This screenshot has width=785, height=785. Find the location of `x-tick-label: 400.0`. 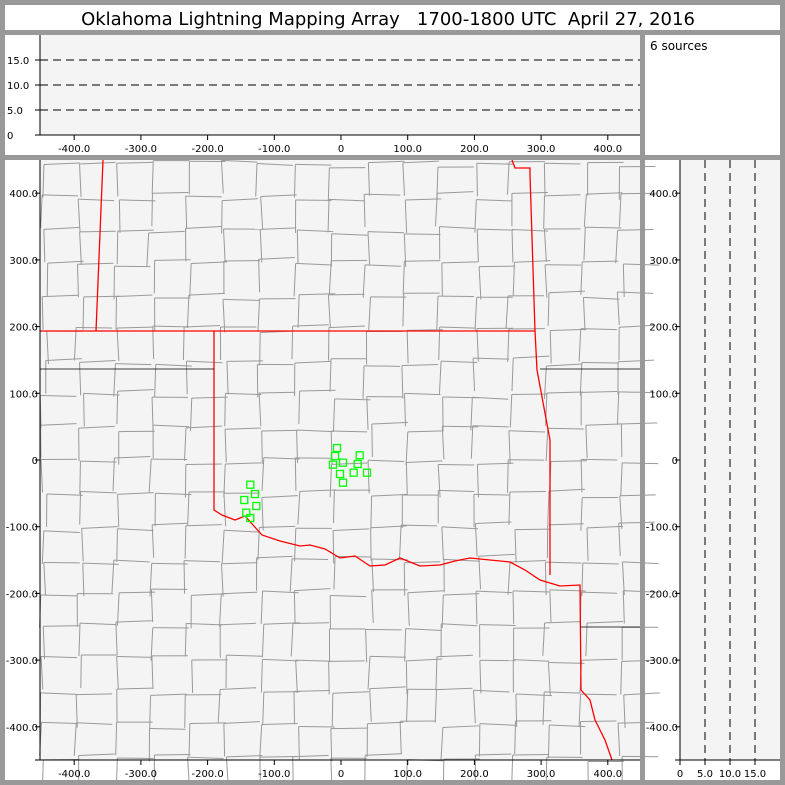

x-tick-label: 400.0 is located at coordinates (607, 149).